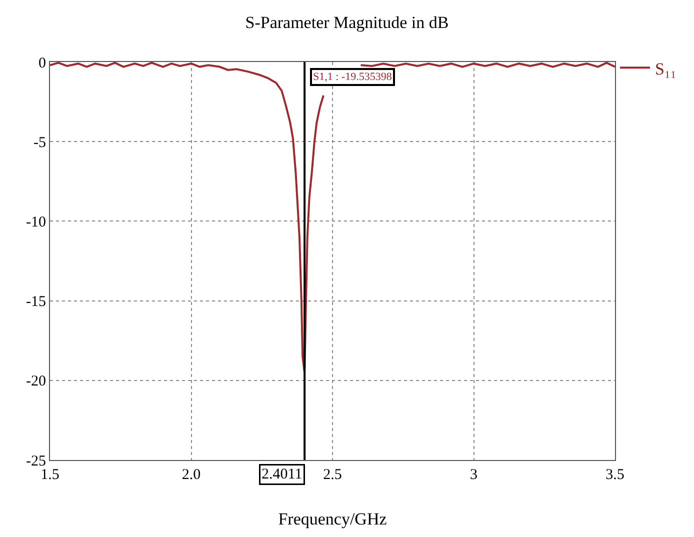  I want to click on chart-title: S-Parameter Magnitude in dB, so click(347, 22).